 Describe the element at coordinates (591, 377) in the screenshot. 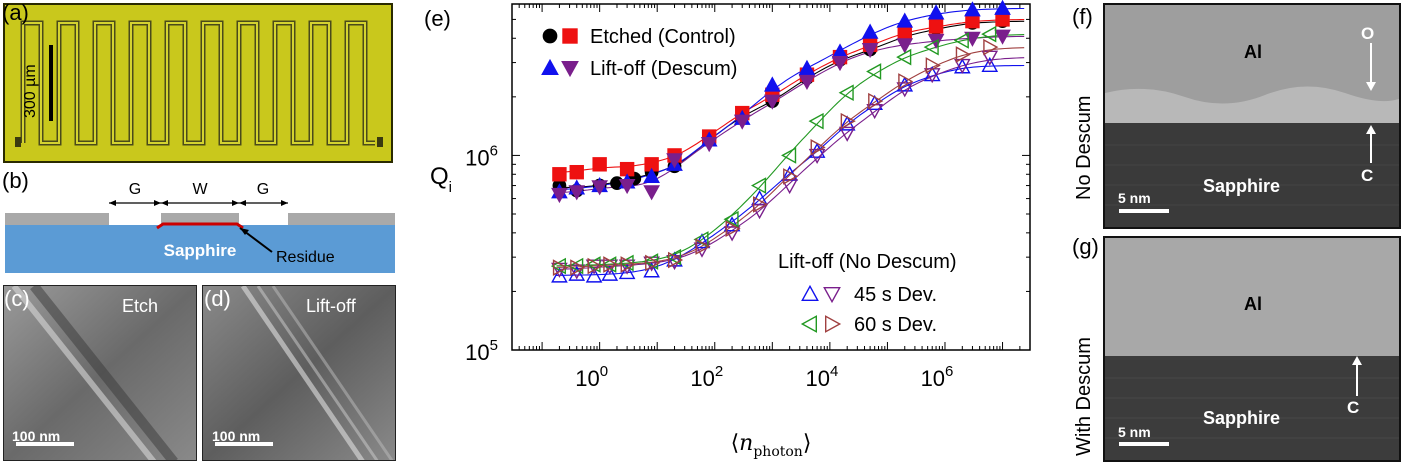

I see `x-tick-label: 10⁰` at that location.